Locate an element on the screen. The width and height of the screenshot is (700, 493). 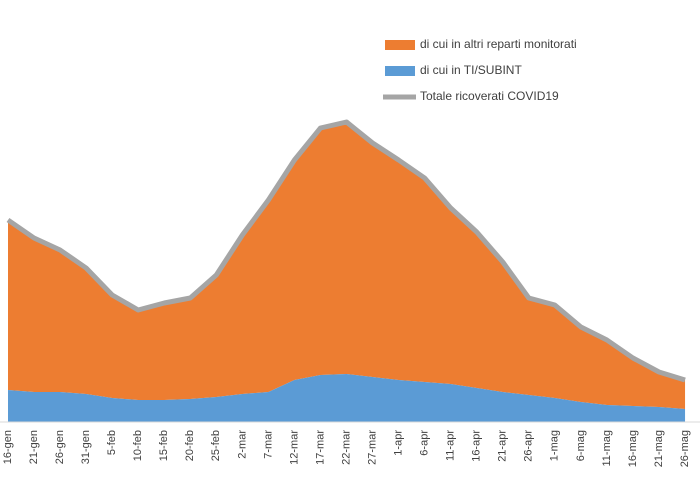
x-tick-label: 11-mag is located at coordinates (607, 448).